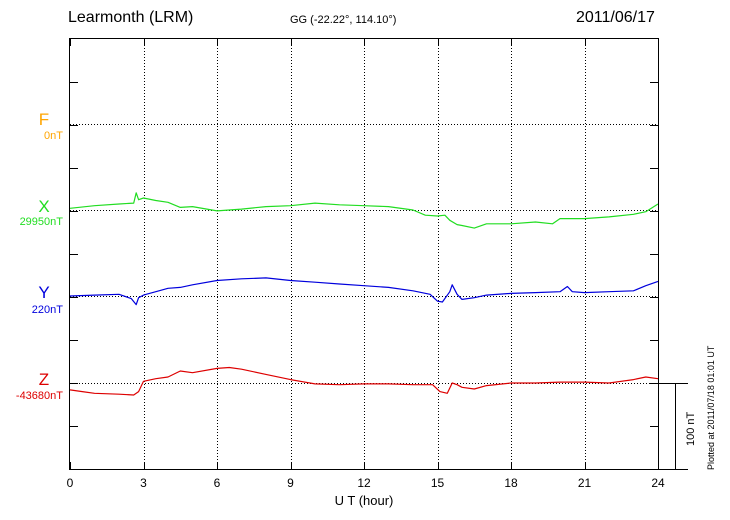 The width and height of the screenshot is (730, 520). What do you see at coordinates (43, 292) in the screenshot?
I see `series-y-name: Y` at bounding box center [43, 292].